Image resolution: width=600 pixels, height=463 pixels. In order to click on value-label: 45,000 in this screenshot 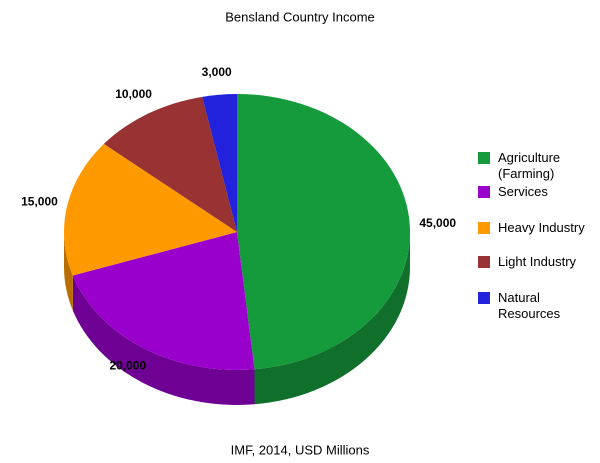, I will do `click(437, 223)`.